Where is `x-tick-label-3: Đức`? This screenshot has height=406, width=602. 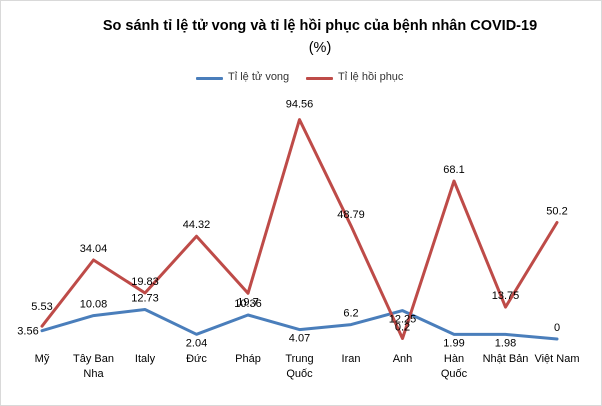 x-tick-label-3: Đức is located at coordinates (196, 359).